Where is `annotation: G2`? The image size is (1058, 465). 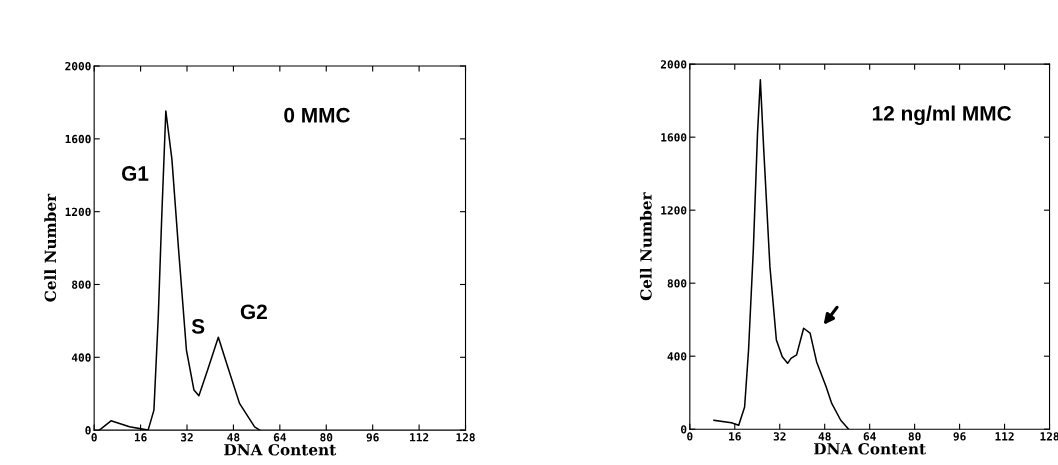 annotation: G2 is located at coordinates (253, 312).